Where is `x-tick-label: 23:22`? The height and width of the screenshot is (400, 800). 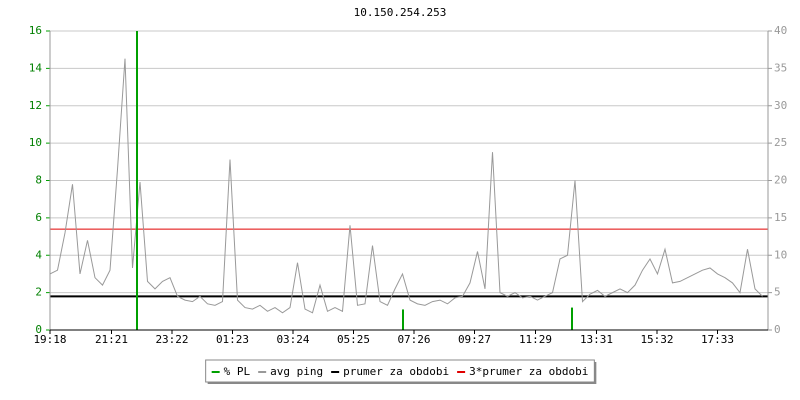 x-tick-label: 23:22 is located at coordinates (171, 339).